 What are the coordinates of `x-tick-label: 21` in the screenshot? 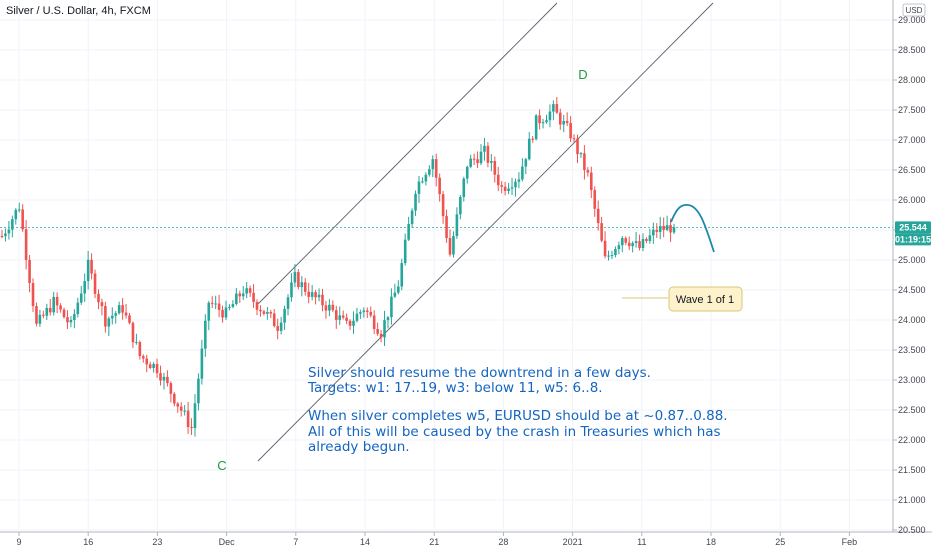 It's located at (434, 542).